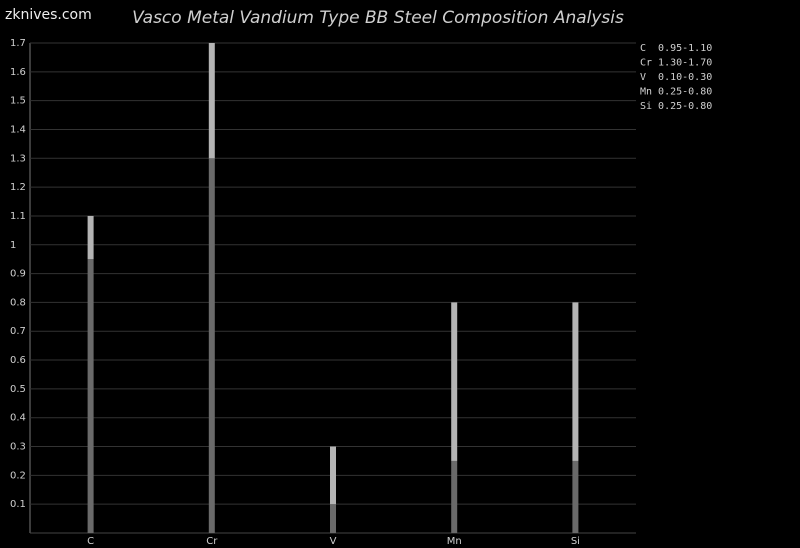 The image size is (800, 548). I want to click on y-tick-label: 1.7, so click(18, 43).